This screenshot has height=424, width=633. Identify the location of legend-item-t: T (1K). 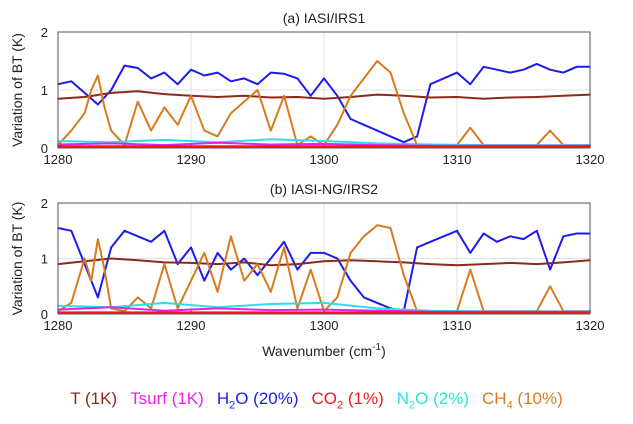
(93, 399).